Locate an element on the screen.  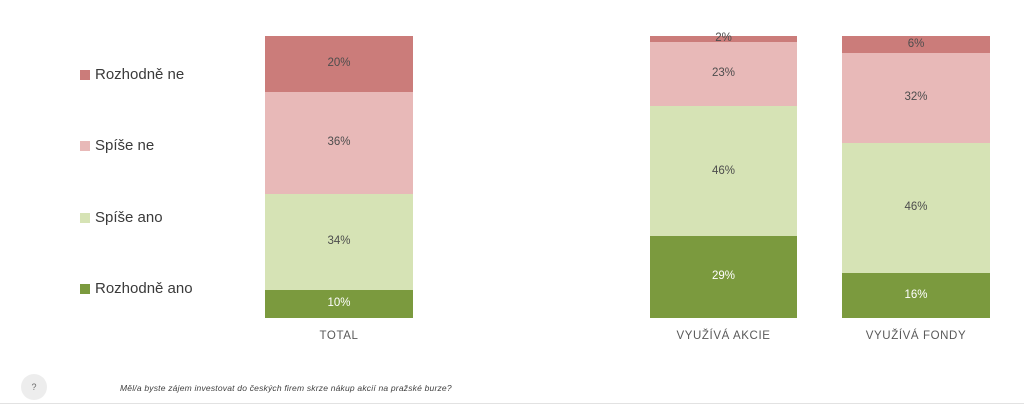
segment-value-label: 2% is located at coordinates (723, 38).